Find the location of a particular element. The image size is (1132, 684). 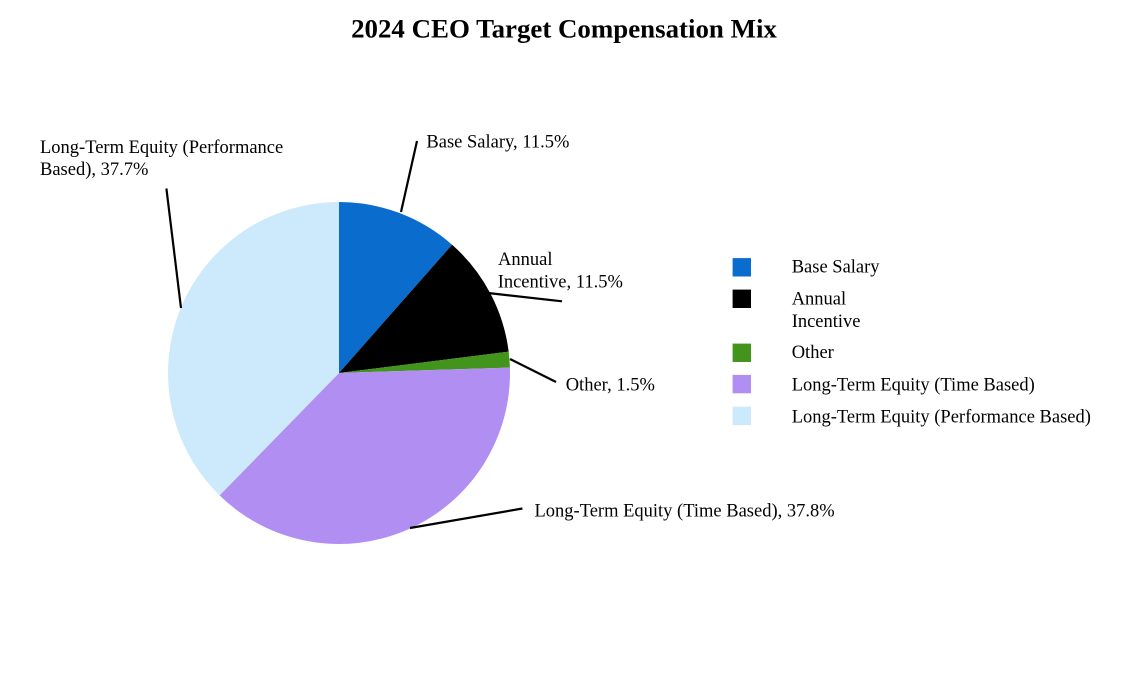

svg-text:2024 CEO Target Compensation M: 2024 CEO Target Compensation Mix is located at coordinates (564, 29).